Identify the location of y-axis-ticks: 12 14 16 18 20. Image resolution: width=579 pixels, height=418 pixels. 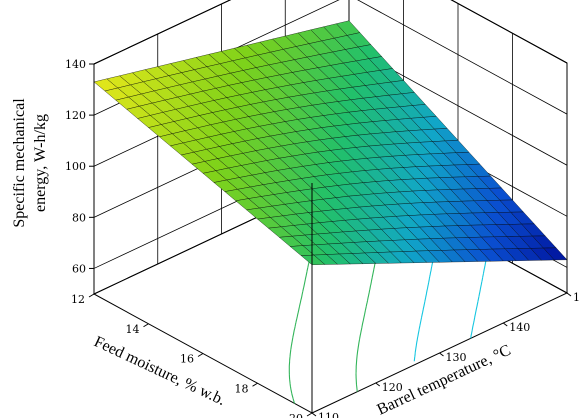
(192, 355).